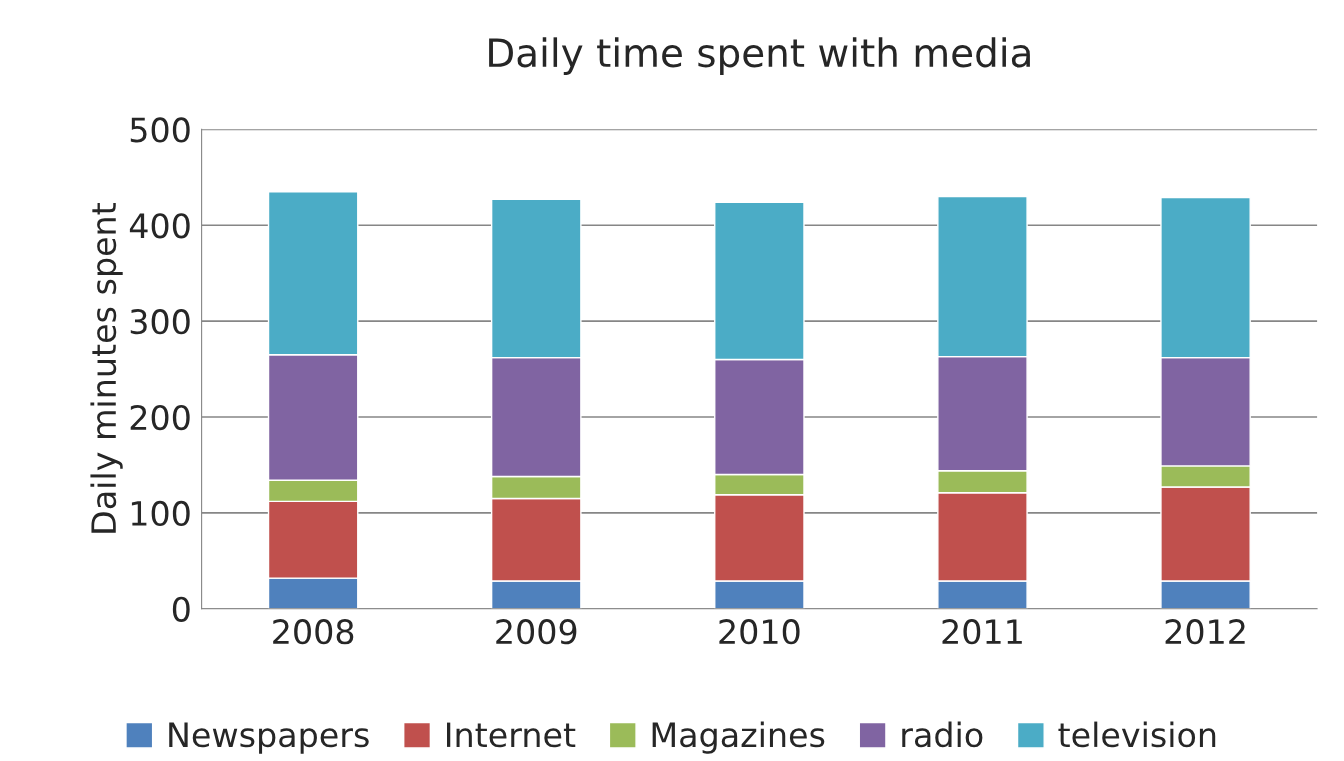 The height and width of the screenshot is (761, 1344). What do you see at coordinates (313, 632) in the screenshot?
I see `x-tick-label: 2008` at bounding box center [313, 632].